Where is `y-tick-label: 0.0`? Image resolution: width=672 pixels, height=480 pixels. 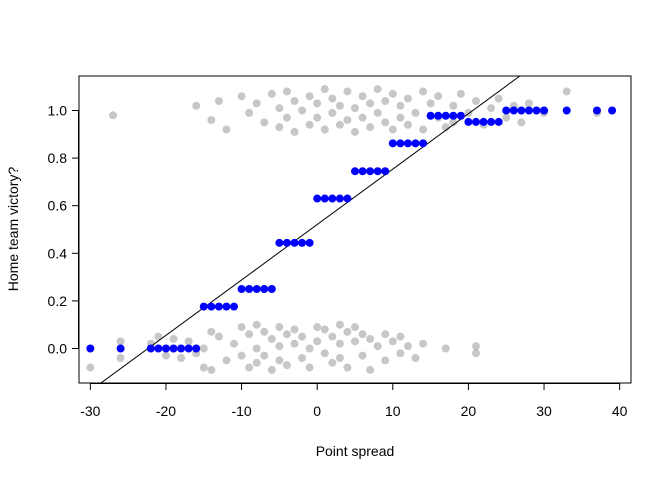 y-tick-label: 0.0 is located at coordinates (58, 348).